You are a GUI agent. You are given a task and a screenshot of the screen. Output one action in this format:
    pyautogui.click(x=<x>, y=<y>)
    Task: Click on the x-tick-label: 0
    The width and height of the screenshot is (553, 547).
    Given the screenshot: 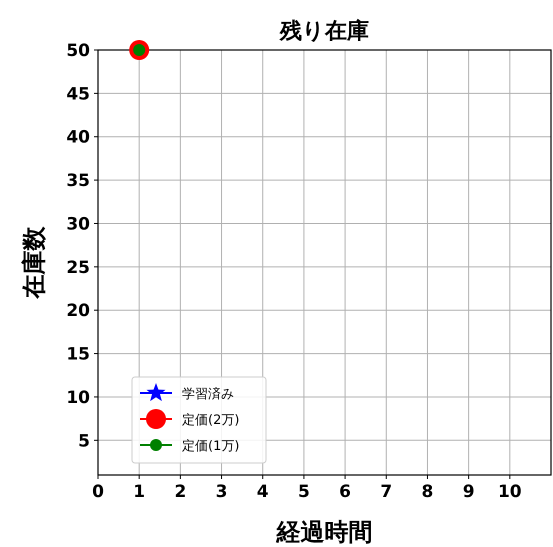 What is the action you would take?
    pyautogui.click(x=98, y=492)
    